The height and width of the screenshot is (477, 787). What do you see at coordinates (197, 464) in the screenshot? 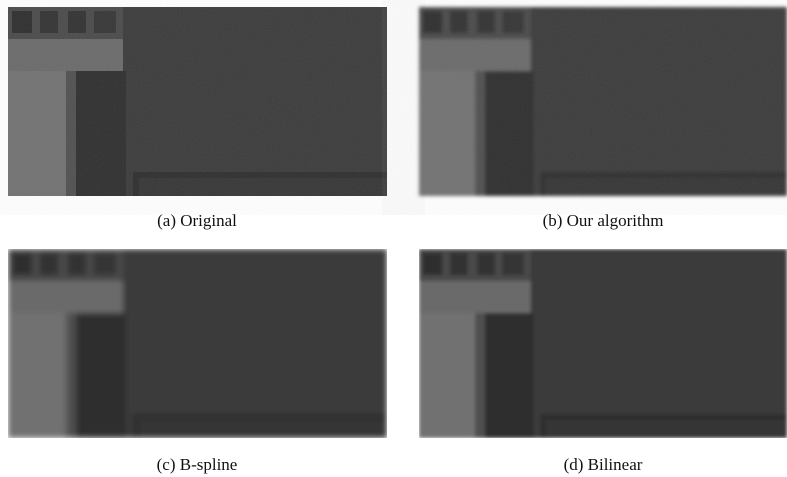
I see `caption: (c) B-spline` at bounding box center [197, 464].